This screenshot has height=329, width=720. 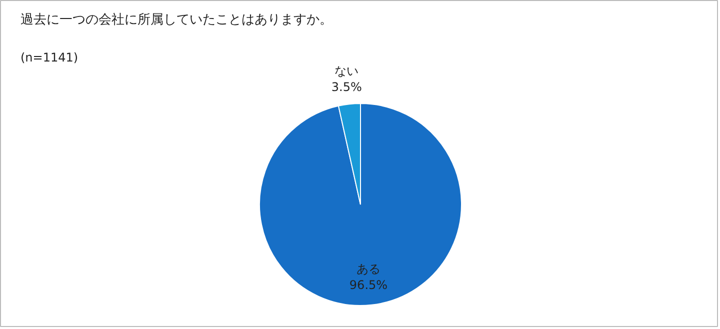 I want to click on slice-label: ある, so click(x=368, y=269).